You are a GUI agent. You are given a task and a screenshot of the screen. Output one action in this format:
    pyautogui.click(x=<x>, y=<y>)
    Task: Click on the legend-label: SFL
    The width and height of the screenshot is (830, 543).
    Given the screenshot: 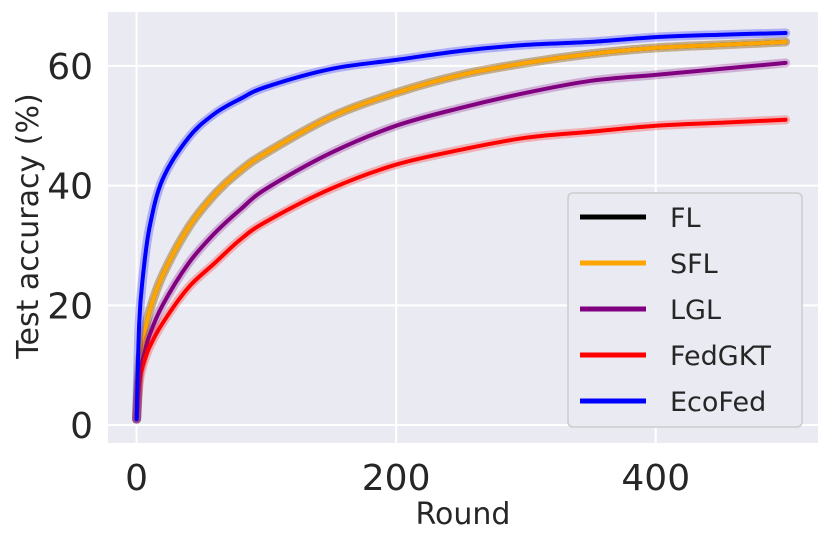 What is the action you would take?
    pyautogui.click(x=694, y=264)
    